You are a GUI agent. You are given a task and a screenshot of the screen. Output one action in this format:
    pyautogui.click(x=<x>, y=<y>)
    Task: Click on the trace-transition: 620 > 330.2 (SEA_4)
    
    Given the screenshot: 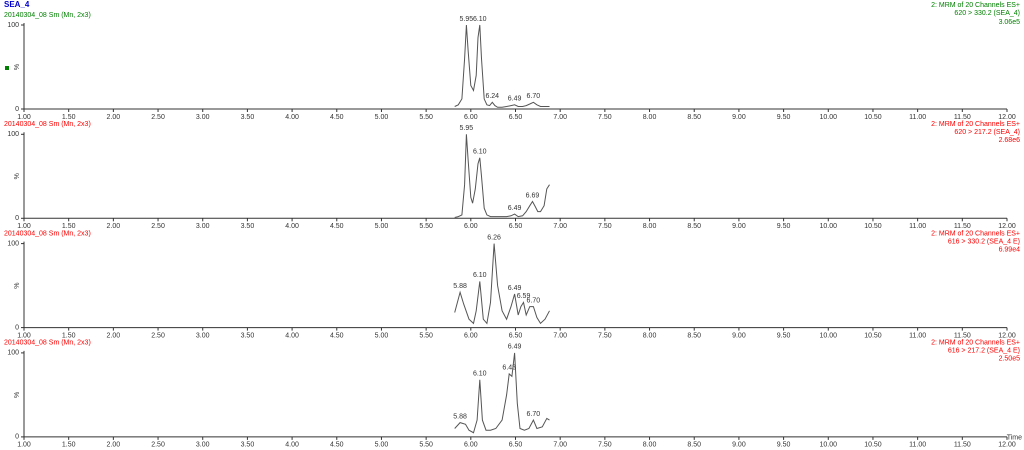 What is the action you would take?
    pyautogui.click(x=987, y=13)
    